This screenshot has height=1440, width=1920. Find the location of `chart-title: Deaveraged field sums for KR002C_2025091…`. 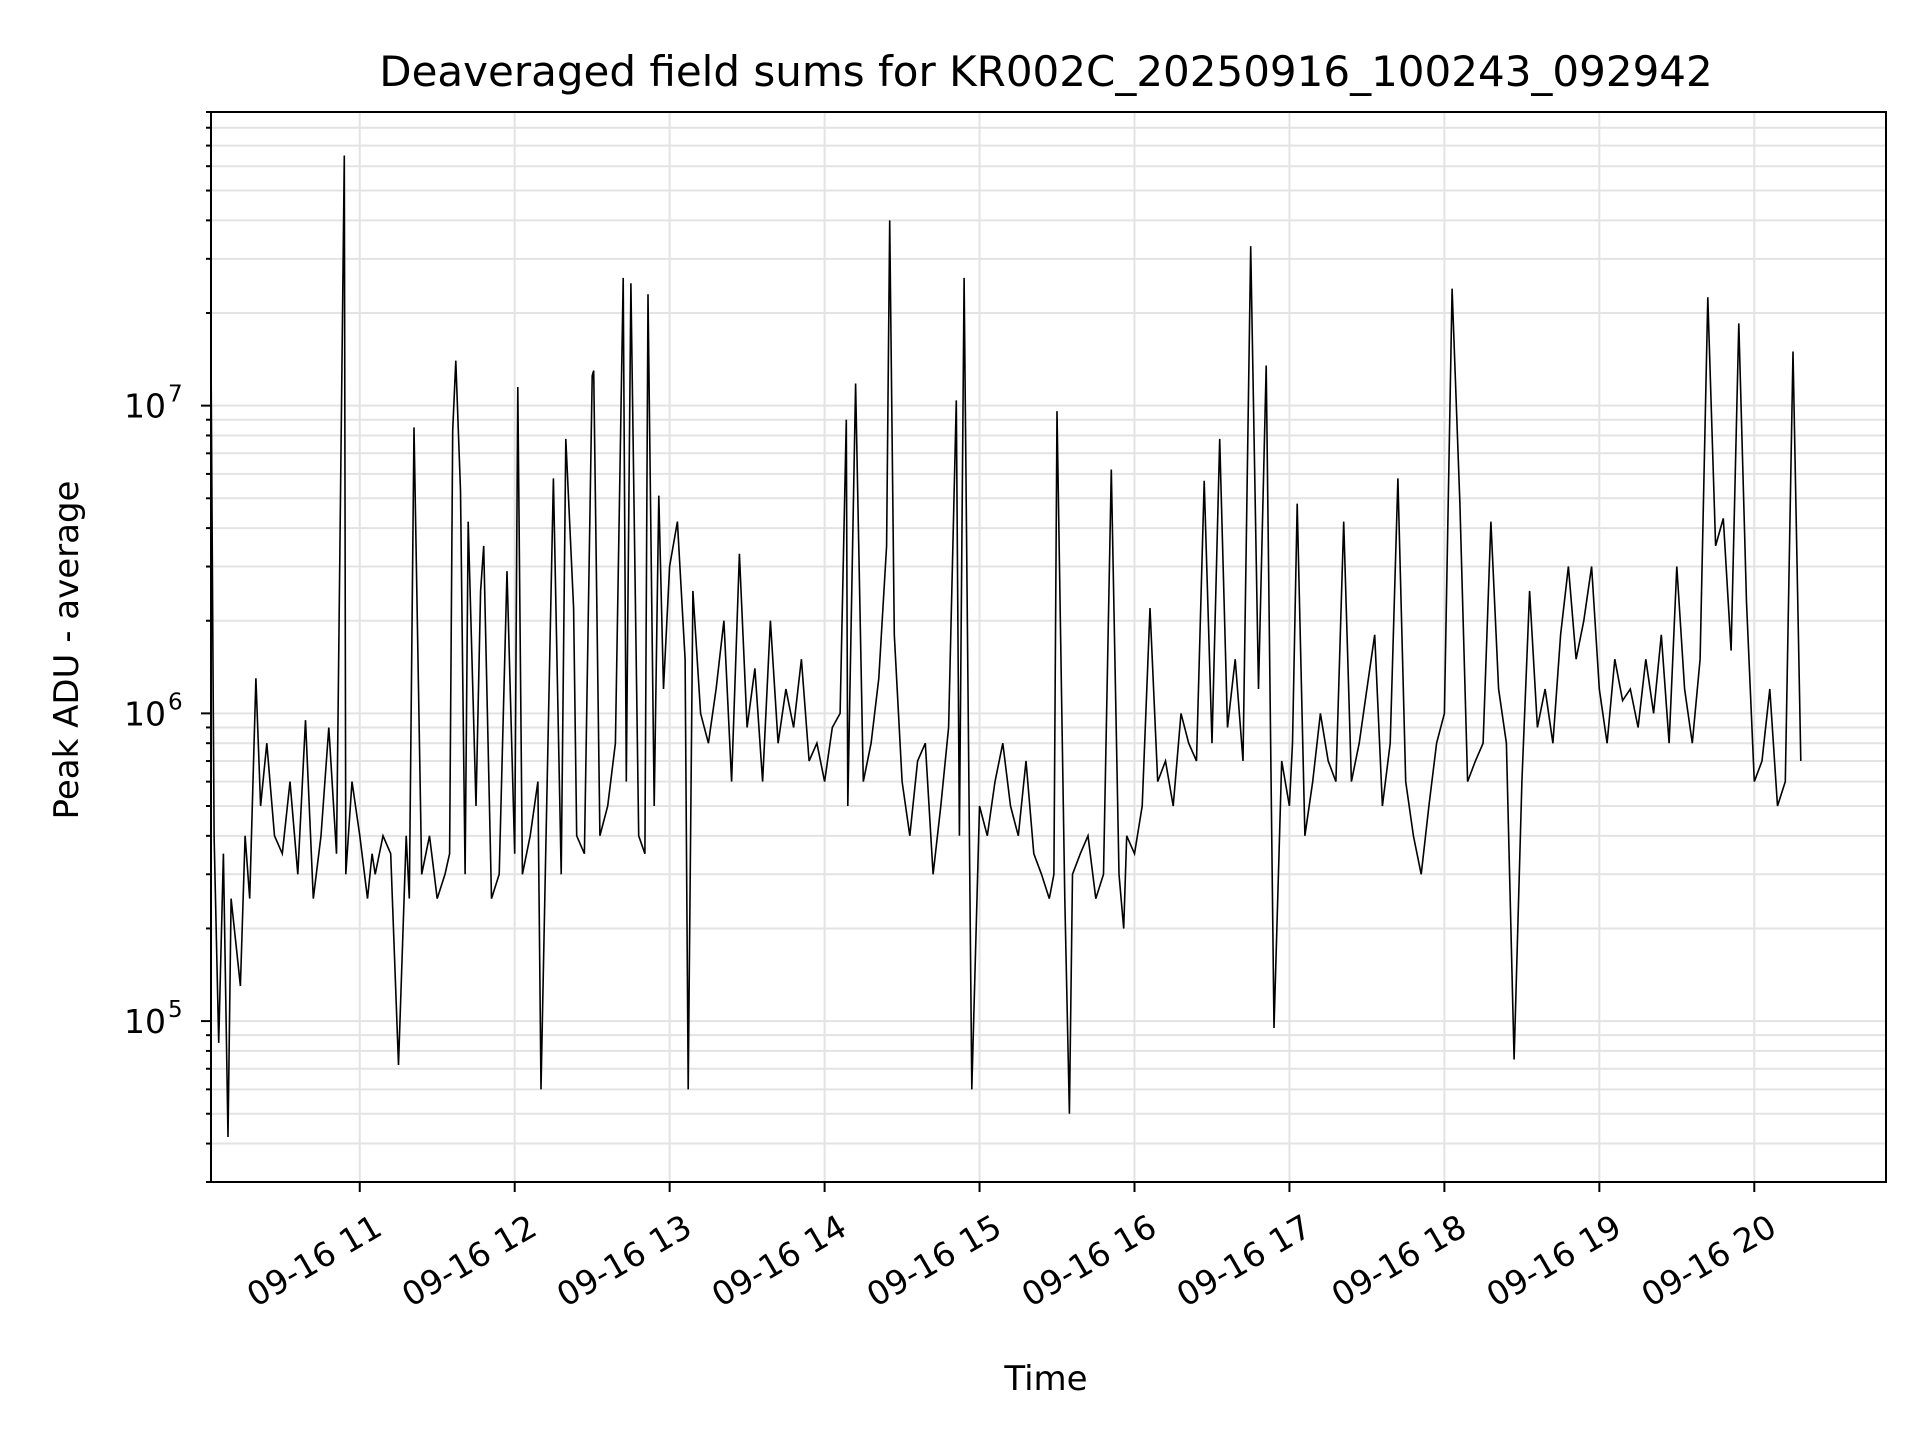

chart-title: Deaveraged field sums for KR002C_2025091… is located at coordinates (1046, 71).